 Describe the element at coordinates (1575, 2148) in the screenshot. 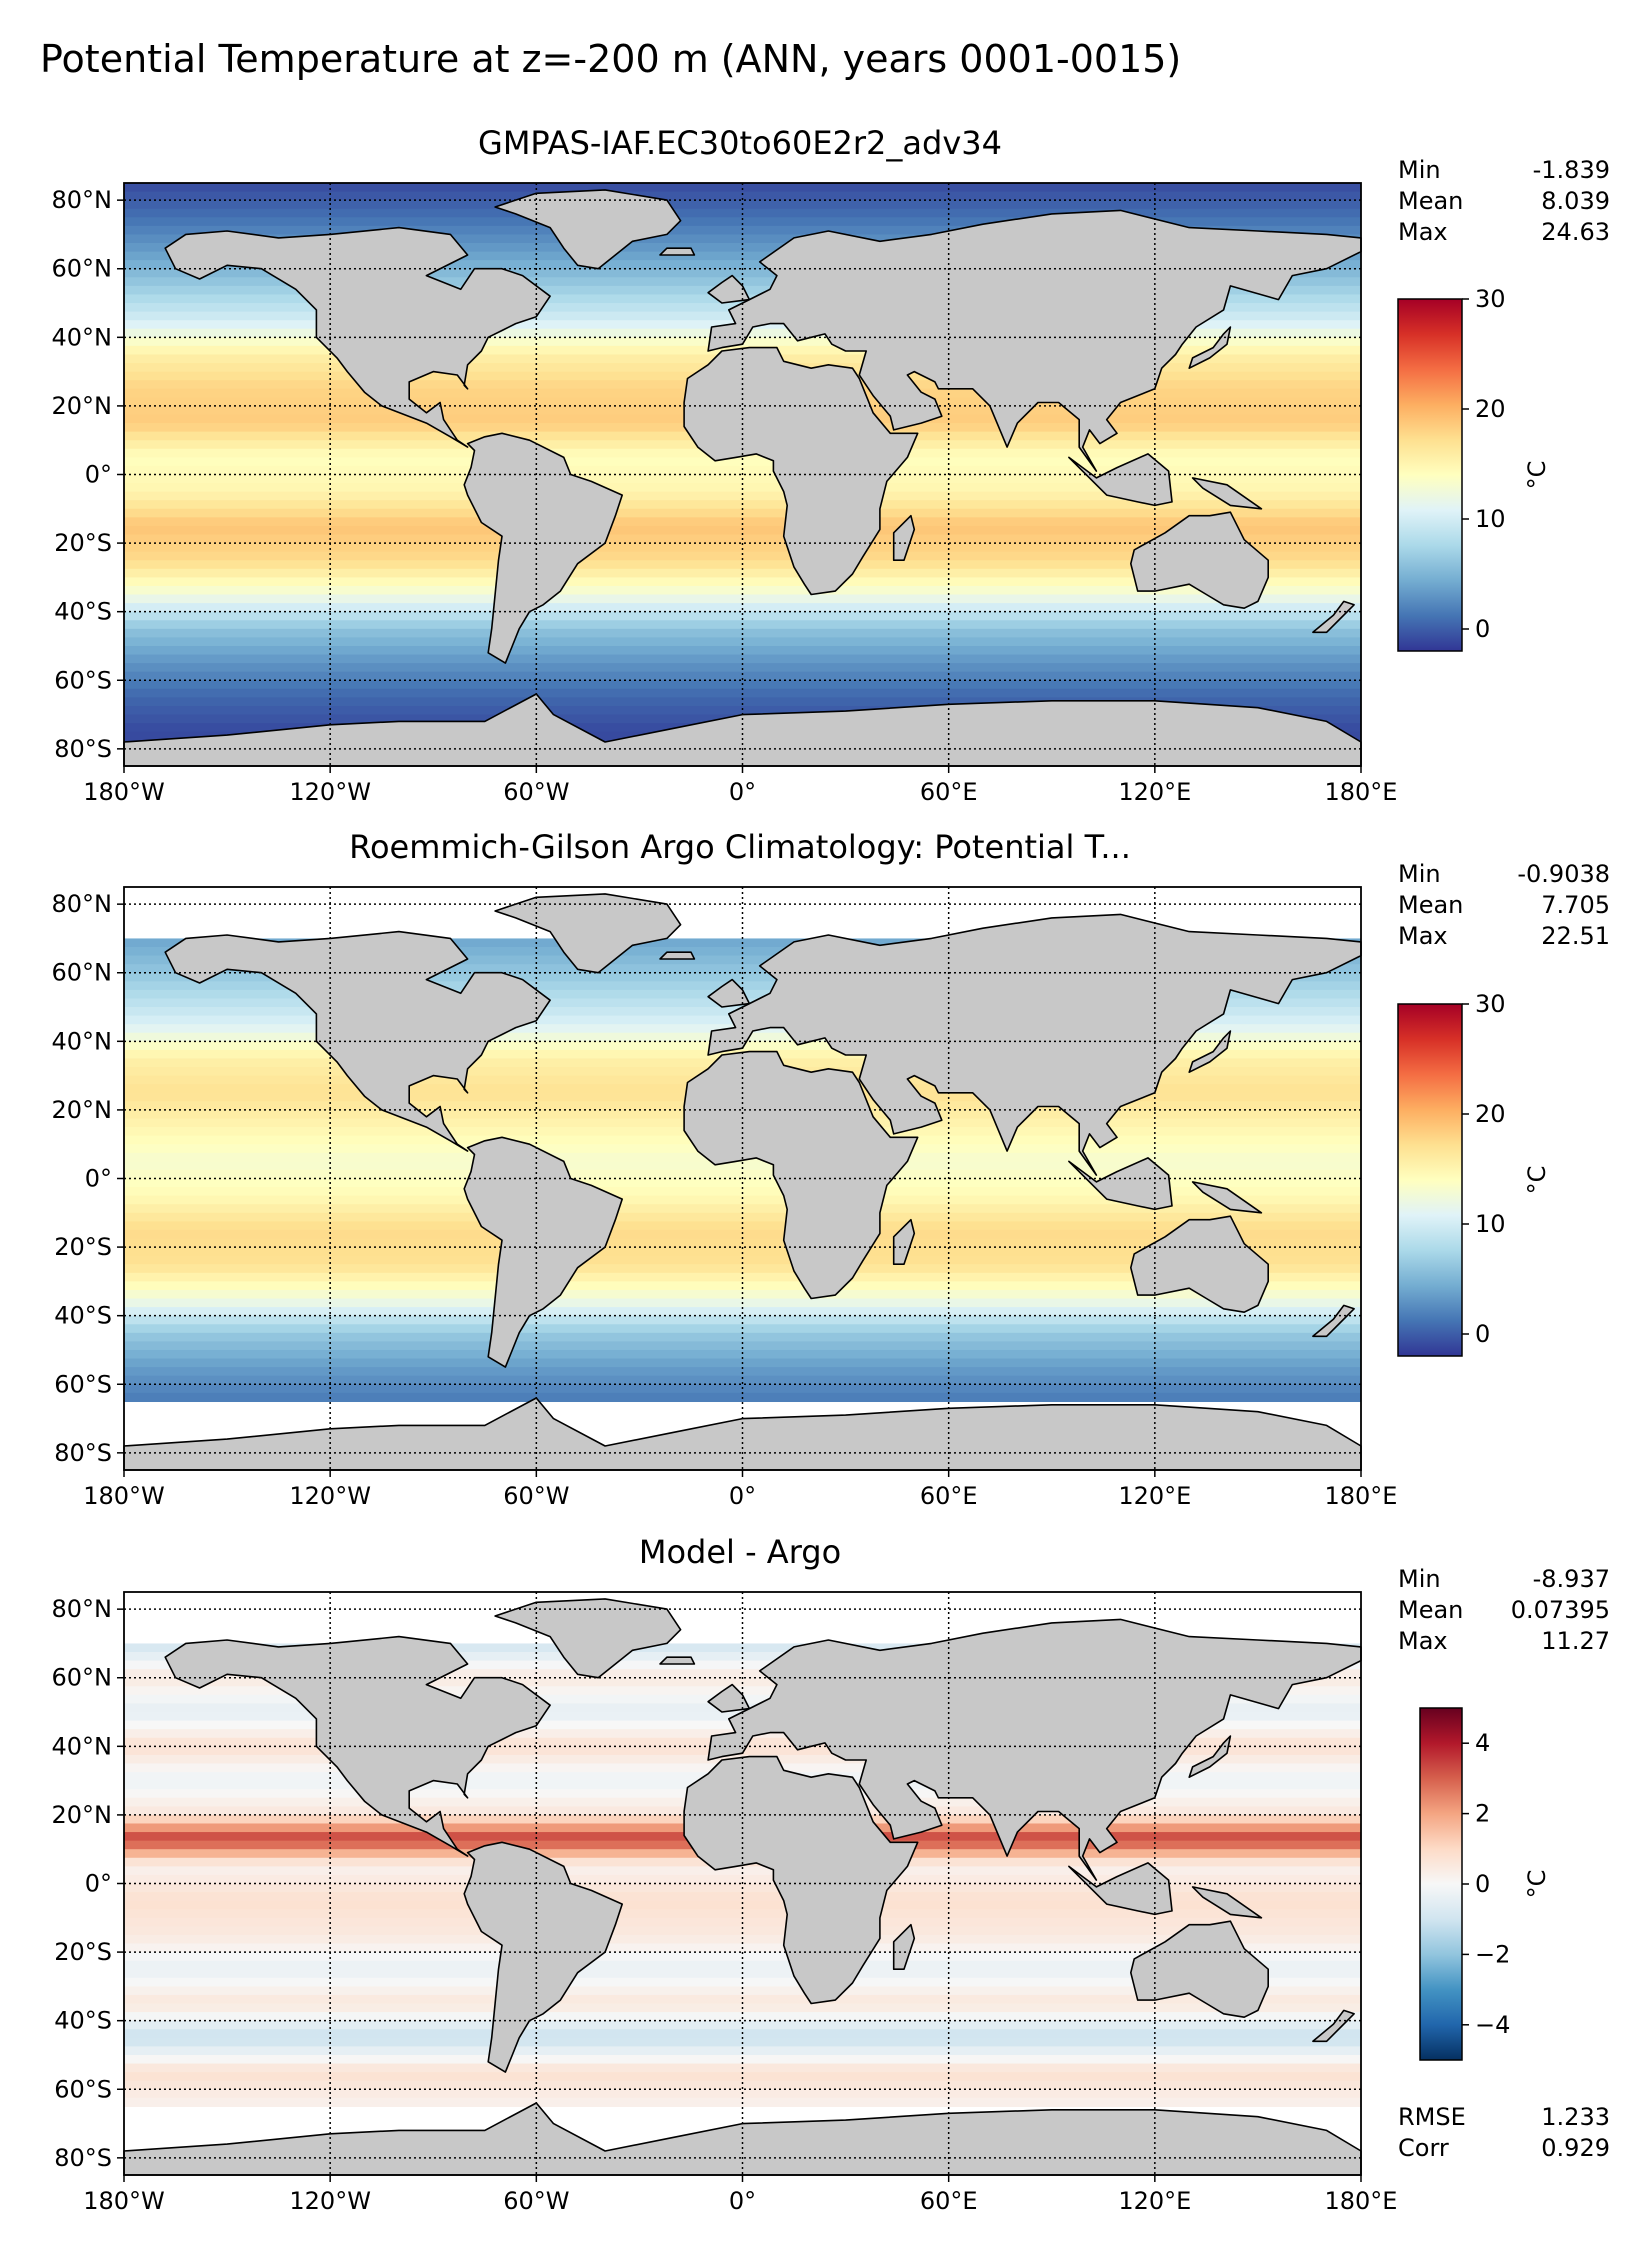

I see `corr-value: 0.929` at that location.